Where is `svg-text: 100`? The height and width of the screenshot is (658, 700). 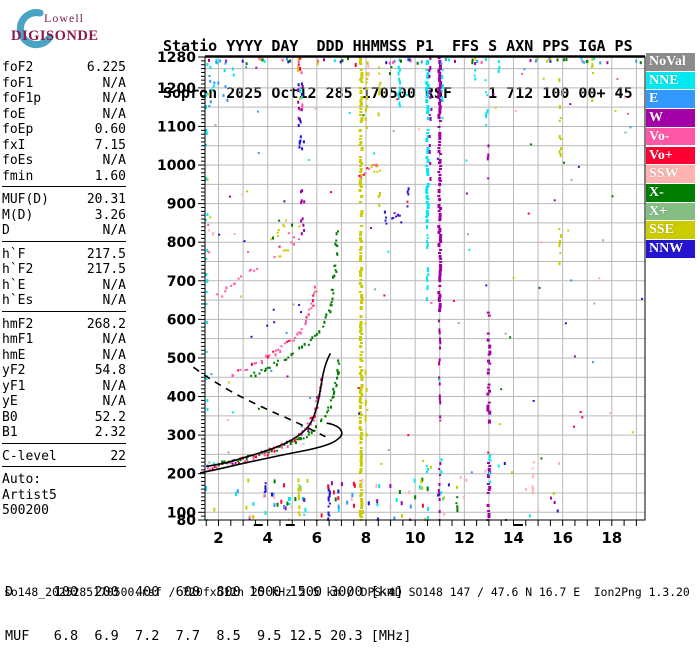
svg-text: 100 is located at coordinates (181, 513).